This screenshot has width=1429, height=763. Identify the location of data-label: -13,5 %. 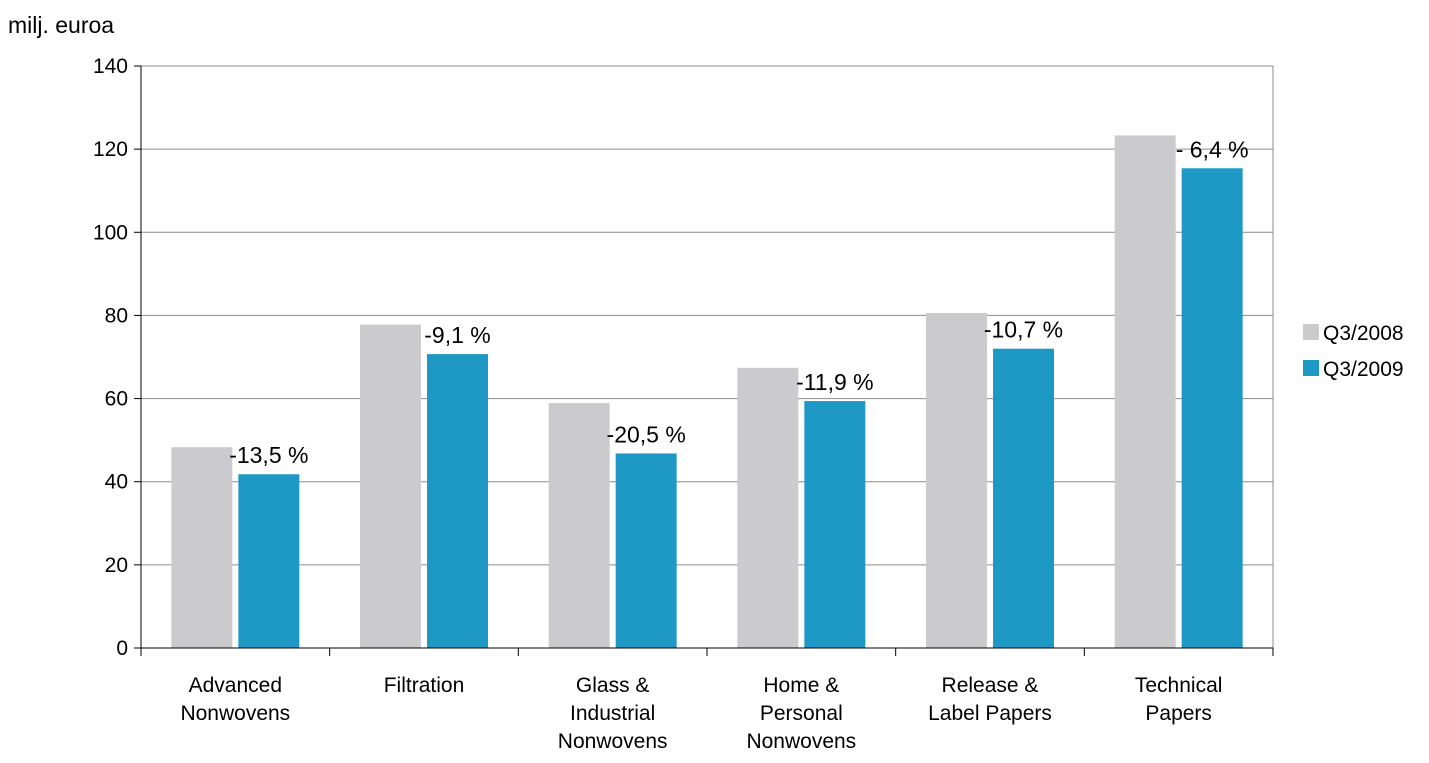
(268, 455).